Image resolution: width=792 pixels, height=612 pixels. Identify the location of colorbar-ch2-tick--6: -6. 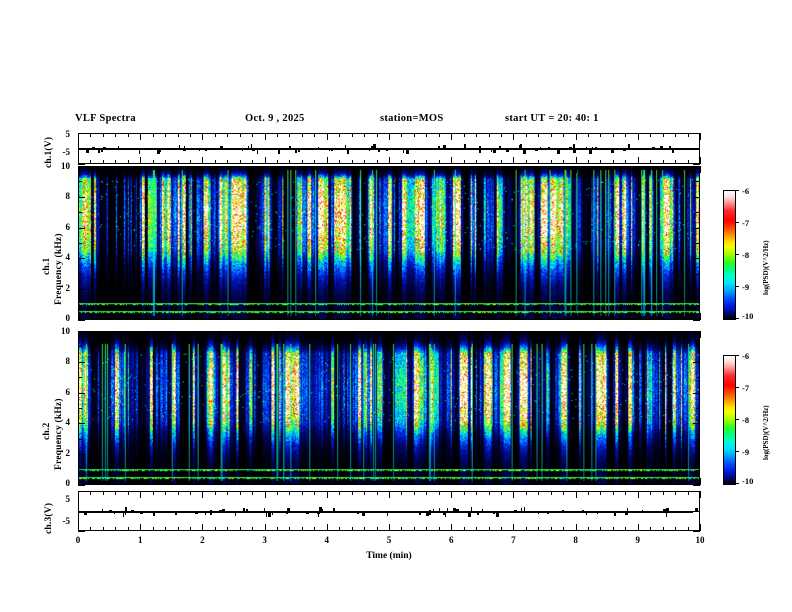
(746, 356).